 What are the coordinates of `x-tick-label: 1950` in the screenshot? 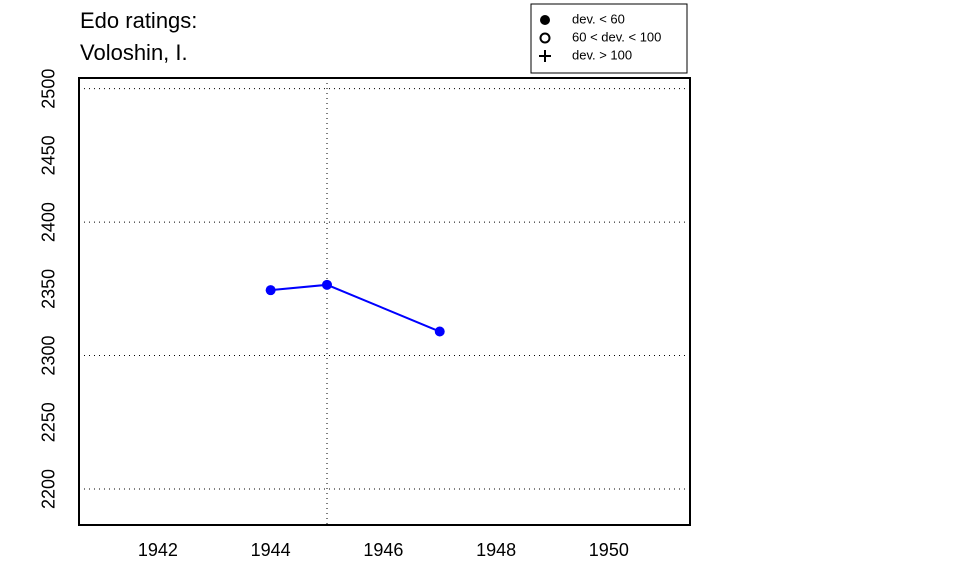 It's located at (609, 550).